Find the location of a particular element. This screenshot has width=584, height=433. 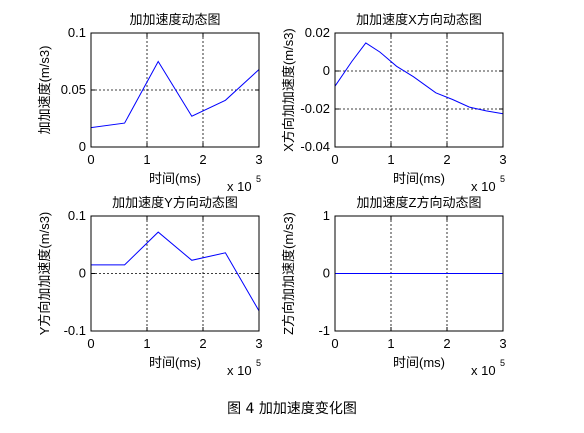

y-tick-label: -0.04 is located at coordinates (315, 146).